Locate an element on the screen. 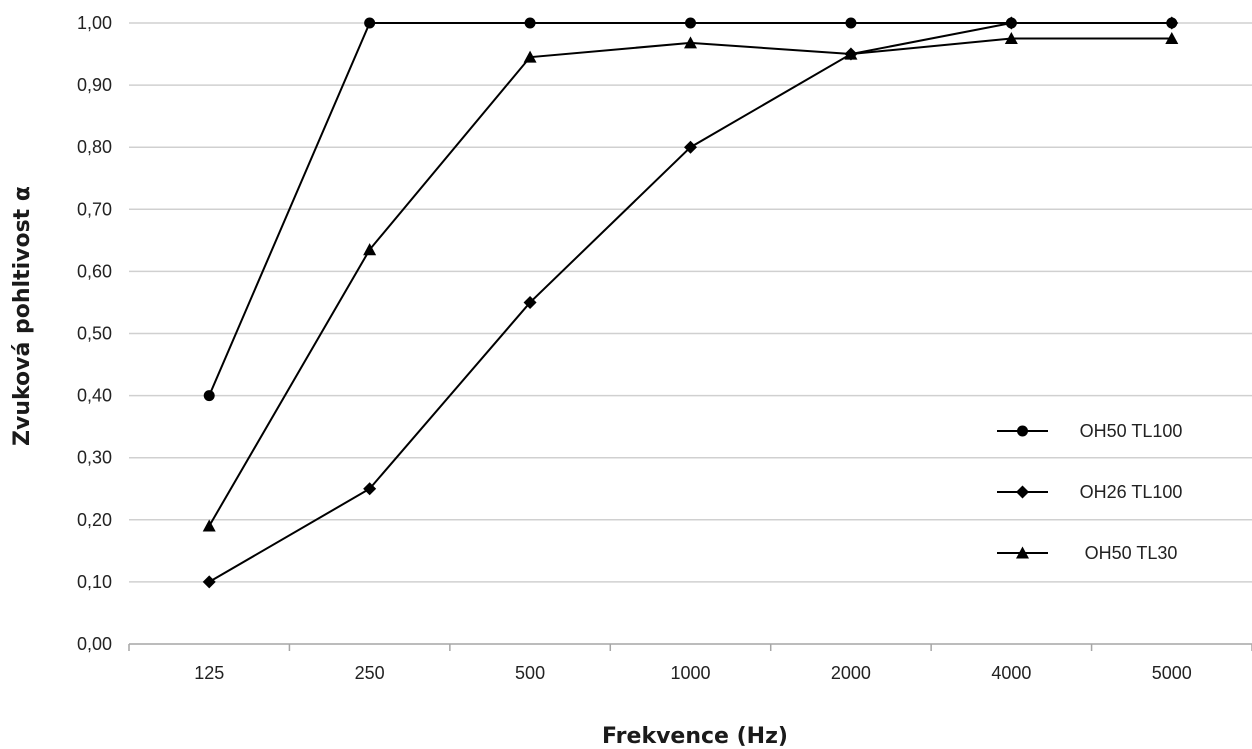  y-tick-label: 0,10 is located at coordinates (94, 582).